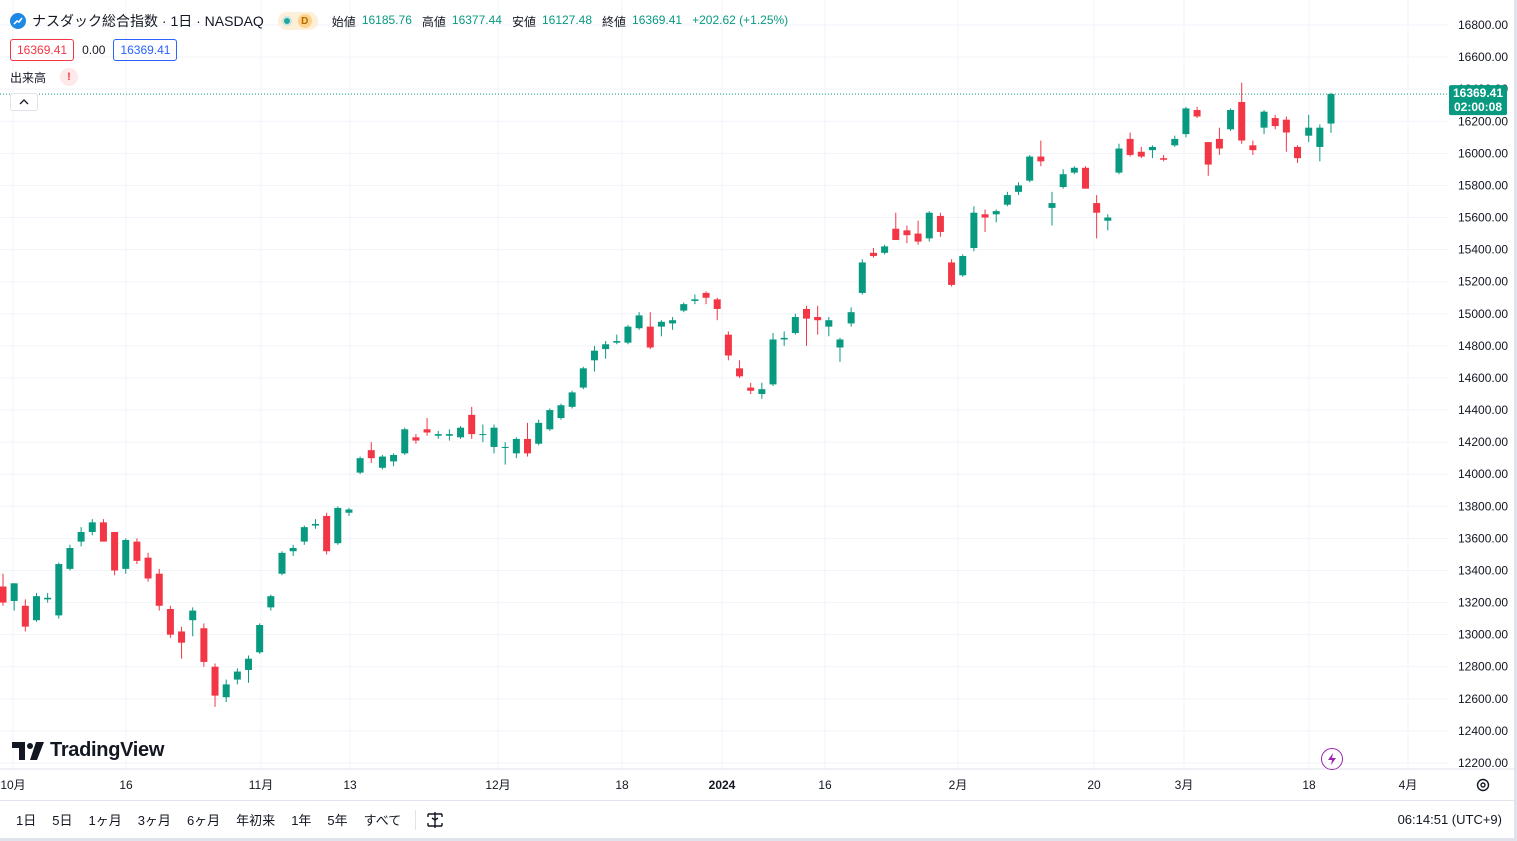 The width and height of the screenshot is (1517, 841). What do you see at coordinates (1478, 107) in the screenshot?
I see `countdown-text: 02:00:08` at bounding box center [1478, 107].